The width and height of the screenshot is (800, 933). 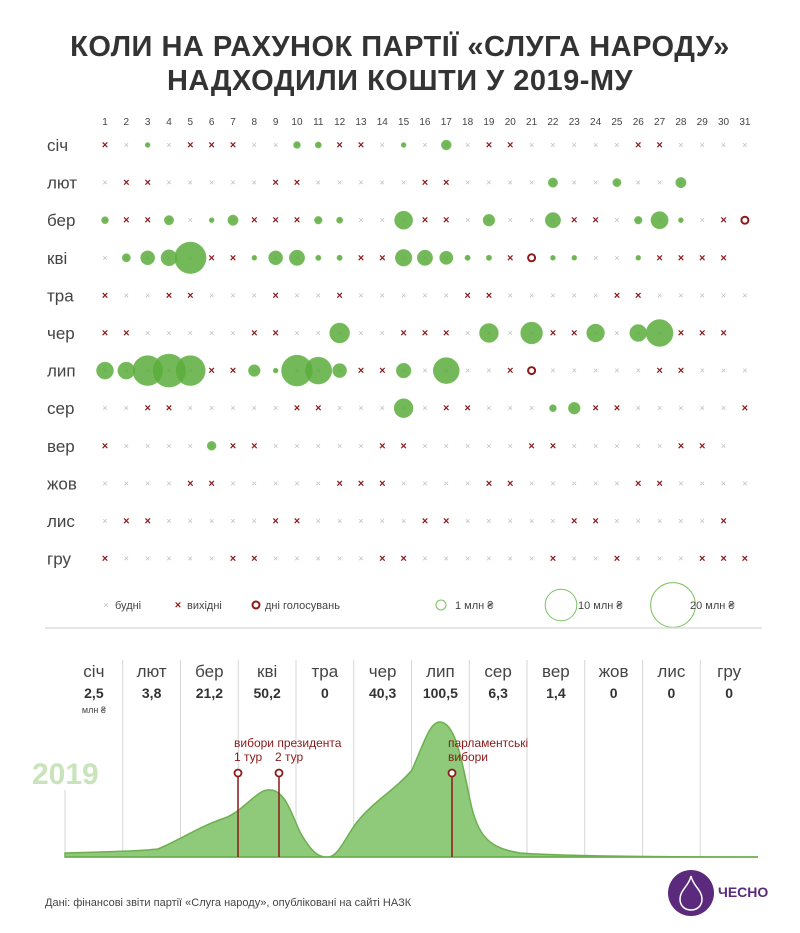 What do you see at coordinates (511, 122) in the screenshot?
I see `day-tick-label: 20` at bounding box center [511, 122].